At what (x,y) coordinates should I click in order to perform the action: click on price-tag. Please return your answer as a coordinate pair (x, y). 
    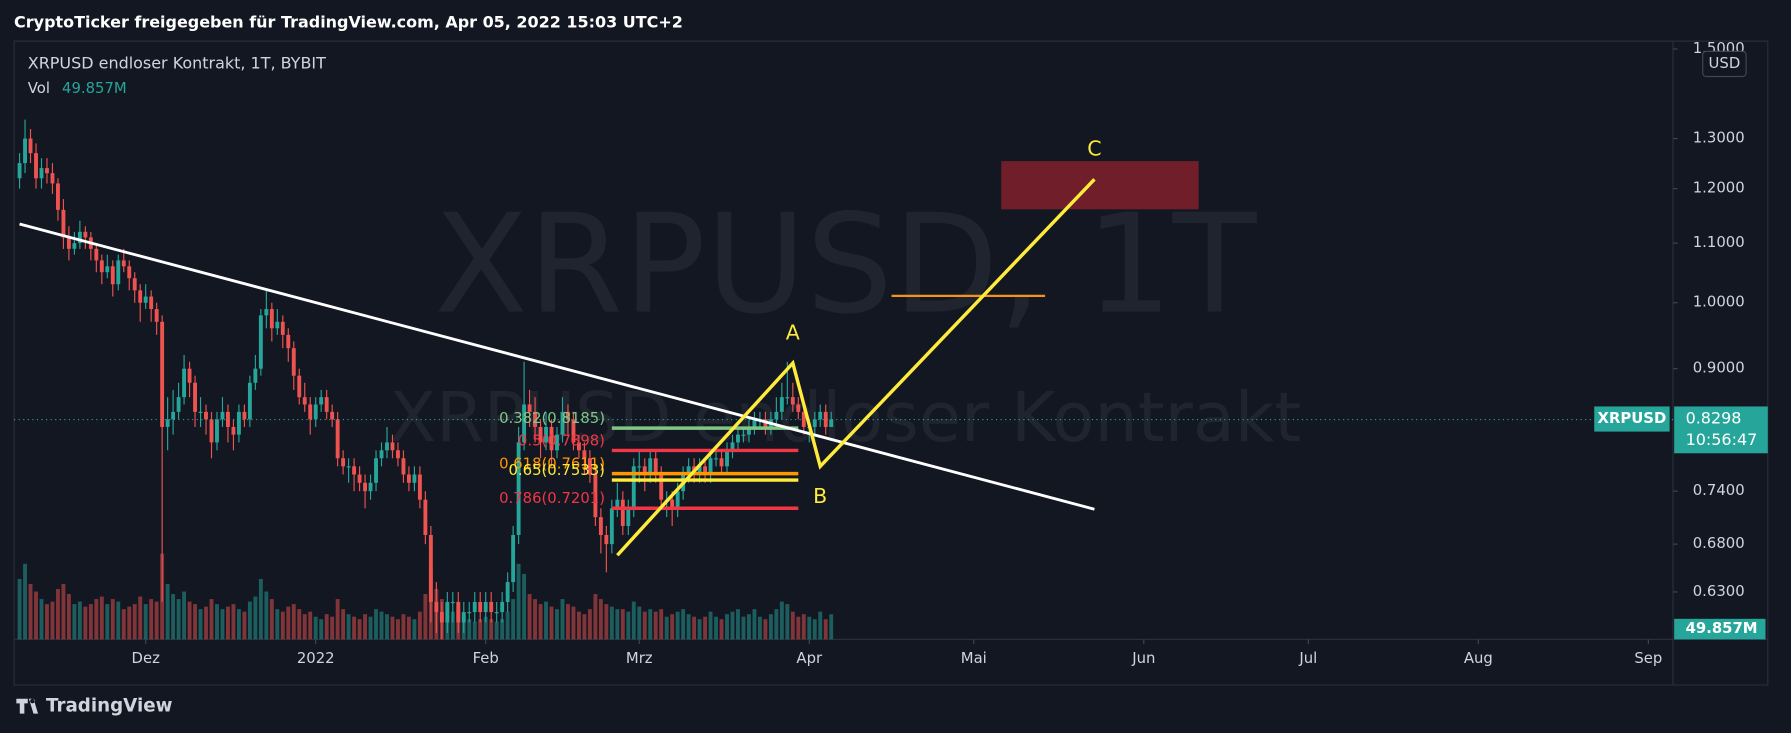
    Looking at the image, I should click on (1721, 430).